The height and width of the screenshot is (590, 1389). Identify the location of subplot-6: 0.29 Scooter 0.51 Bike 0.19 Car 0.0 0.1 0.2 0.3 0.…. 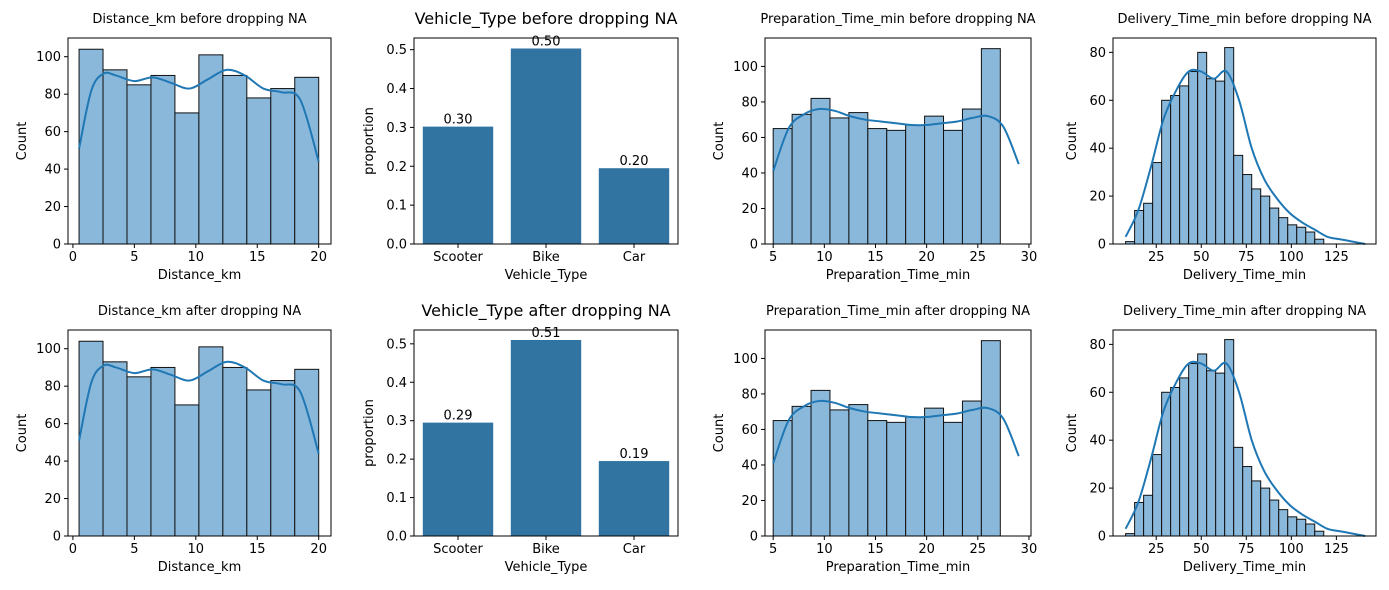
(520, 438).